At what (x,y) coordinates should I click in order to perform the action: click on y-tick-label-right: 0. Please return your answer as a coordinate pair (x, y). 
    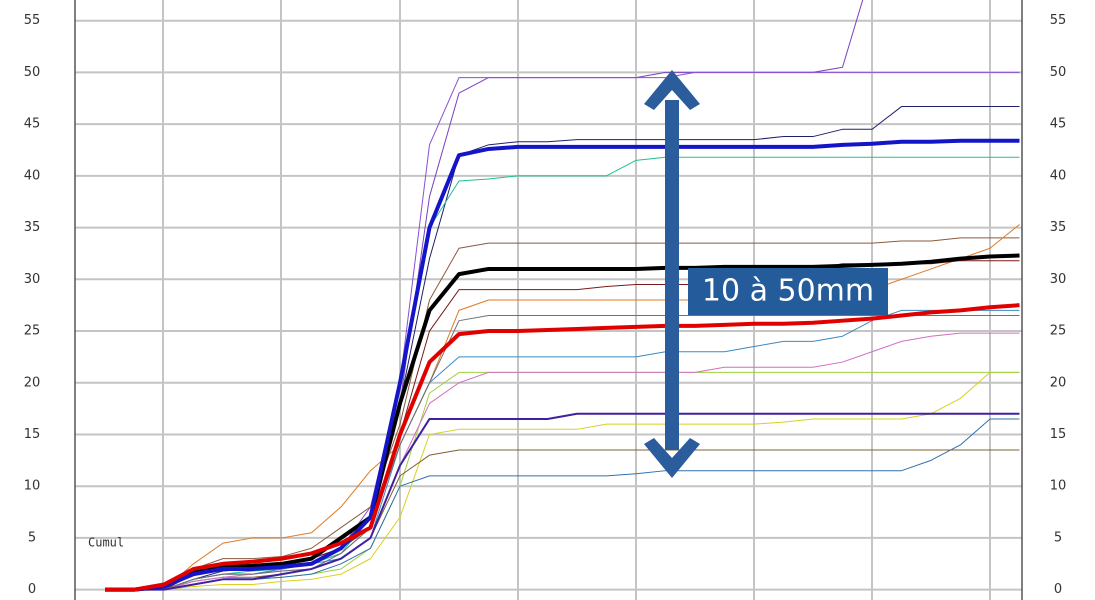
    Looking at the image, I should click on (1058, 589).